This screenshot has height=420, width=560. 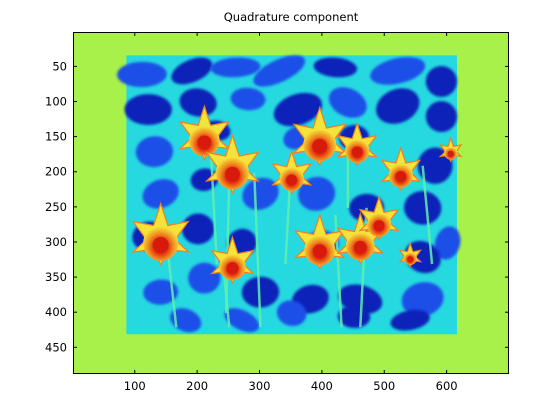 What do you see at coordinates (260, 386) in the screenshot?
I see `x-tick-label: 300` at bounding box center [260, 386].